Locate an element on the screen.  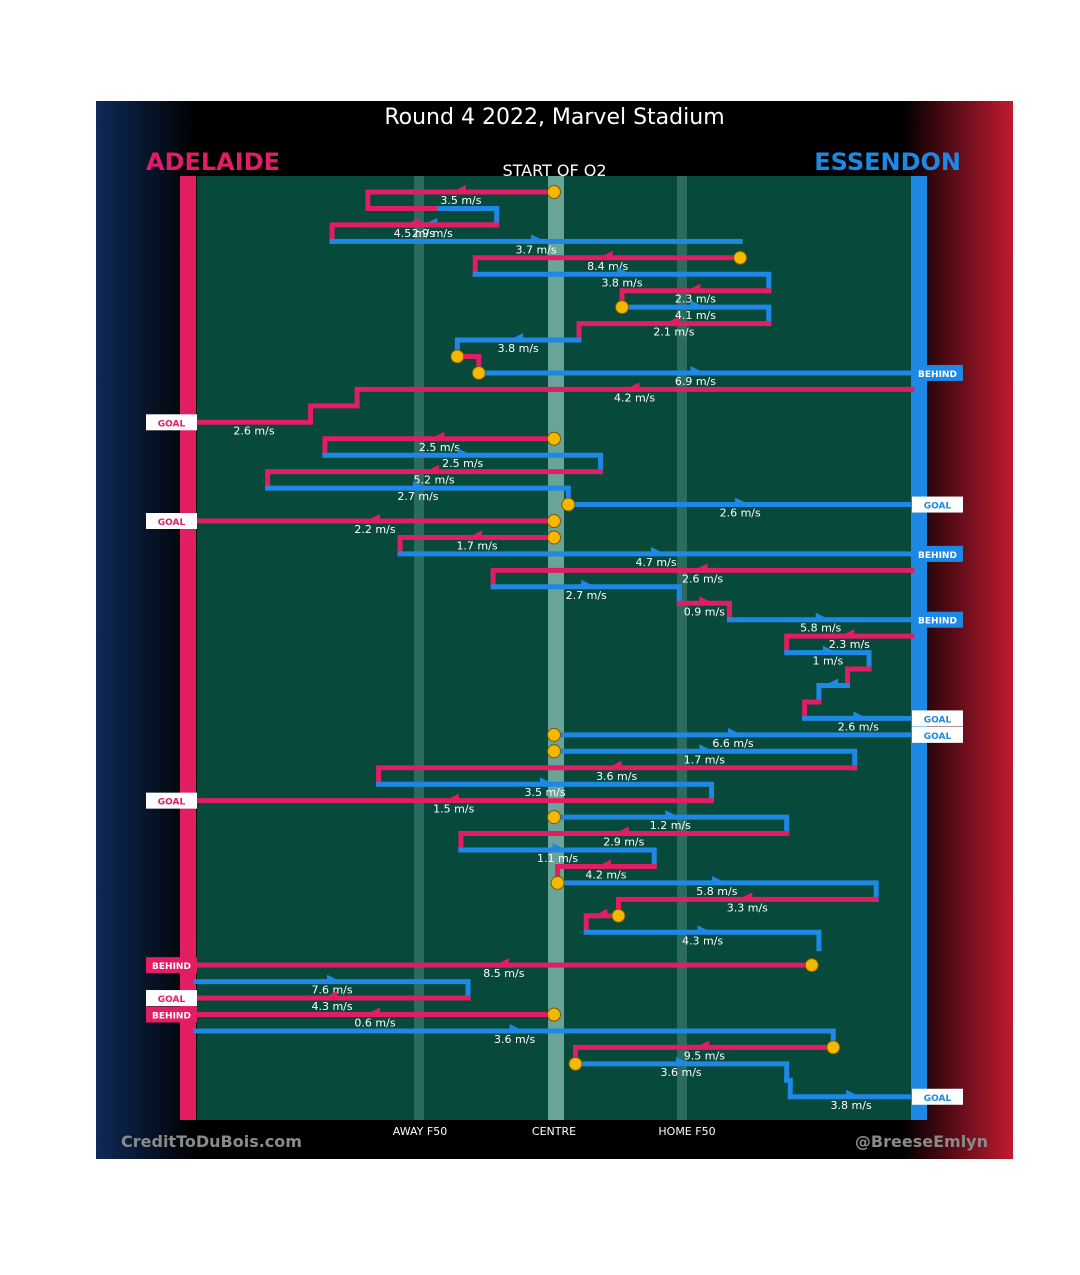
score-badge-text-44: BEHIND is located at coordinates (171, 967).